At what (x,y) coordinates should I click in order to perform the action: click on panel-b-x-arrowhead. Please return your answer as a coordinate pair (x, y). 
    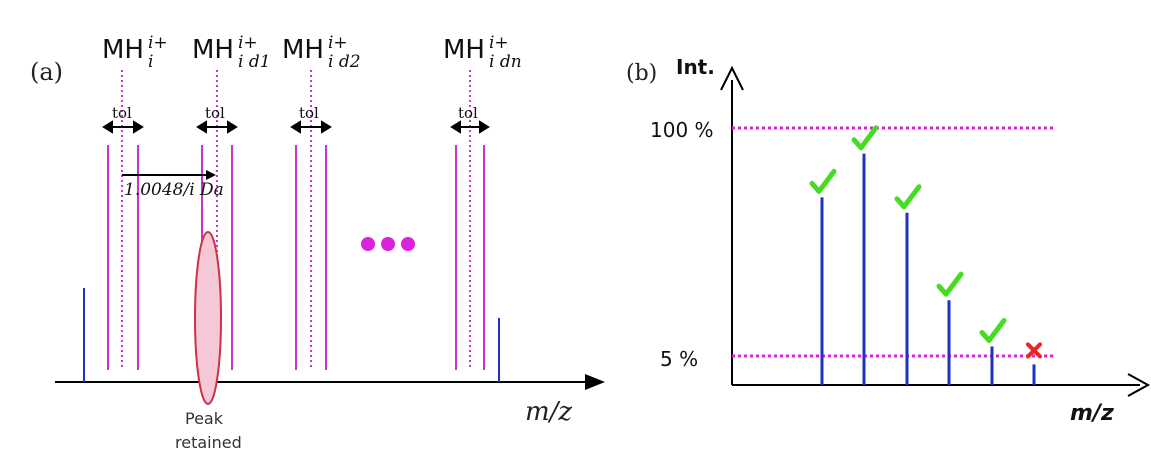
    Looking at the image, I should click on (1139, 385).